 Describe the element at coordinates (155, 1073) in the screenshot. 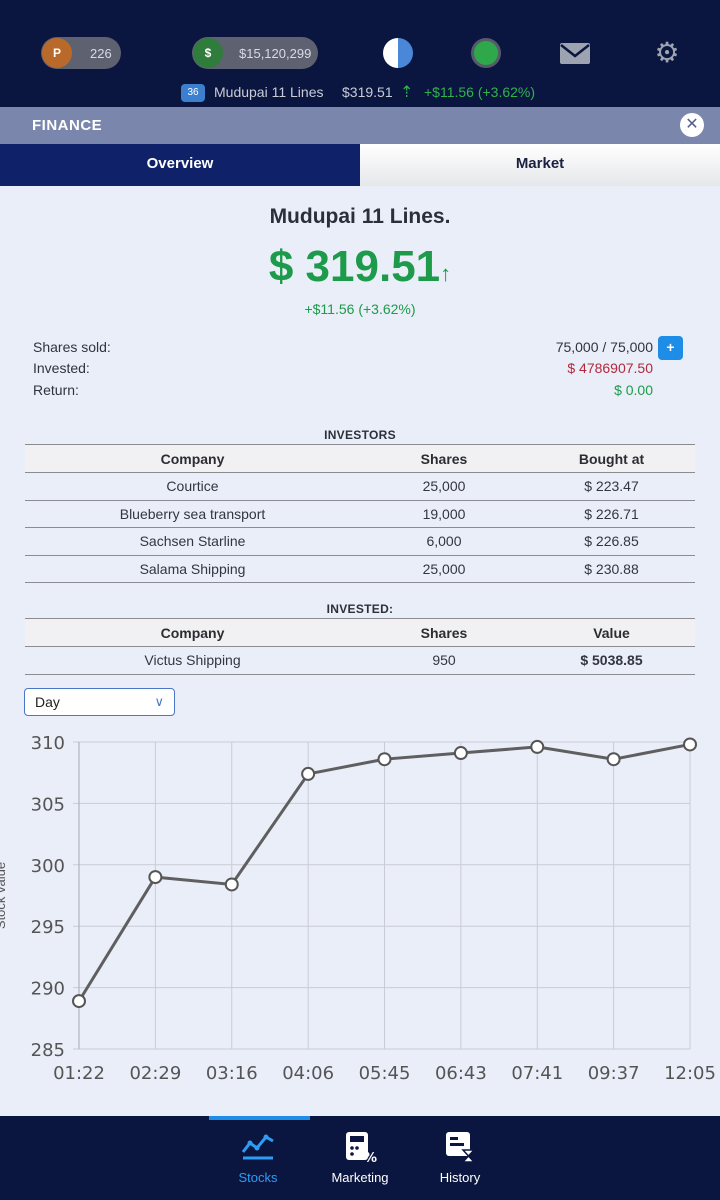

I see `x-tick-label: 02:29` at that location.